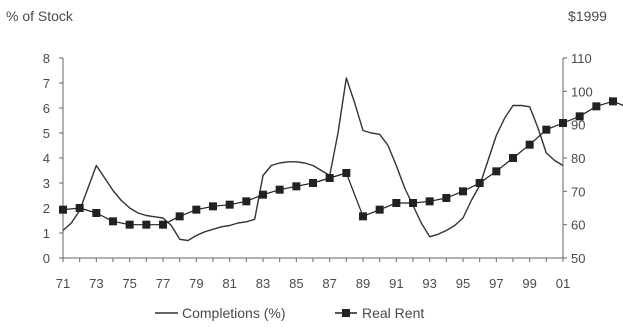  What do you see at coordinates (581, 58) in the screenshot?
I see `right-tick-label: 110` at bounding box center [581, 58].